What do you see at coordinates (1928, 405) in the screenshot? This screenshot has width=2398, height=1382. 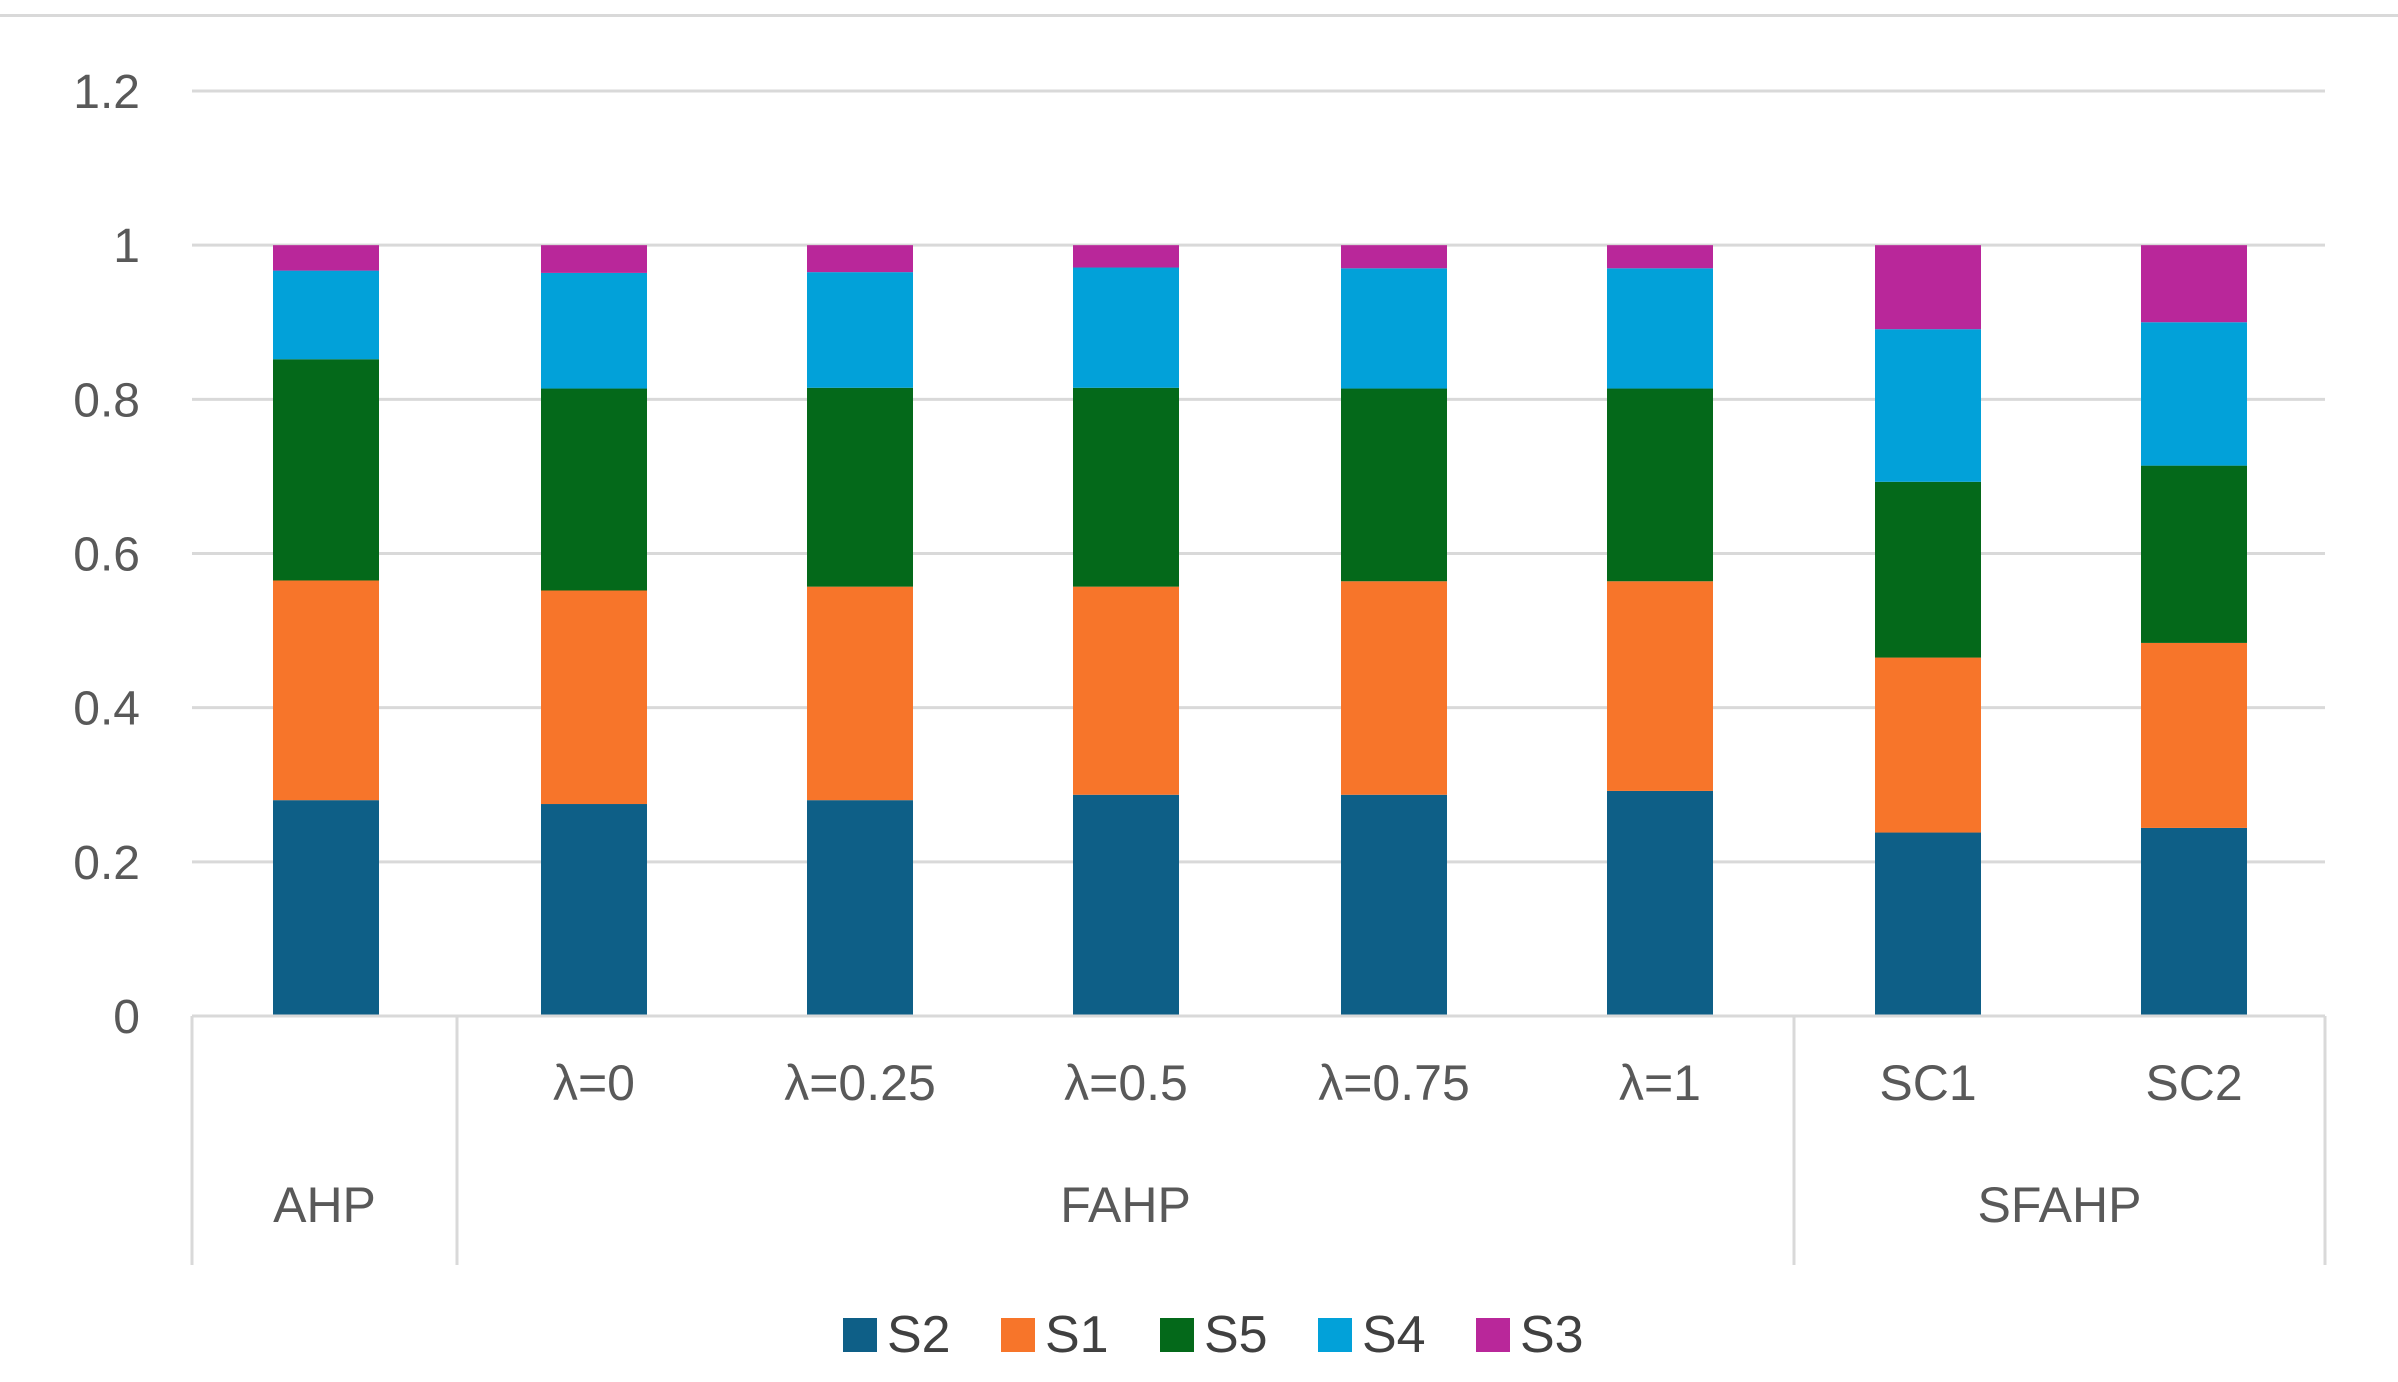 I see `bar-segment-s4-sc1` at bounding box center [1928, 405].